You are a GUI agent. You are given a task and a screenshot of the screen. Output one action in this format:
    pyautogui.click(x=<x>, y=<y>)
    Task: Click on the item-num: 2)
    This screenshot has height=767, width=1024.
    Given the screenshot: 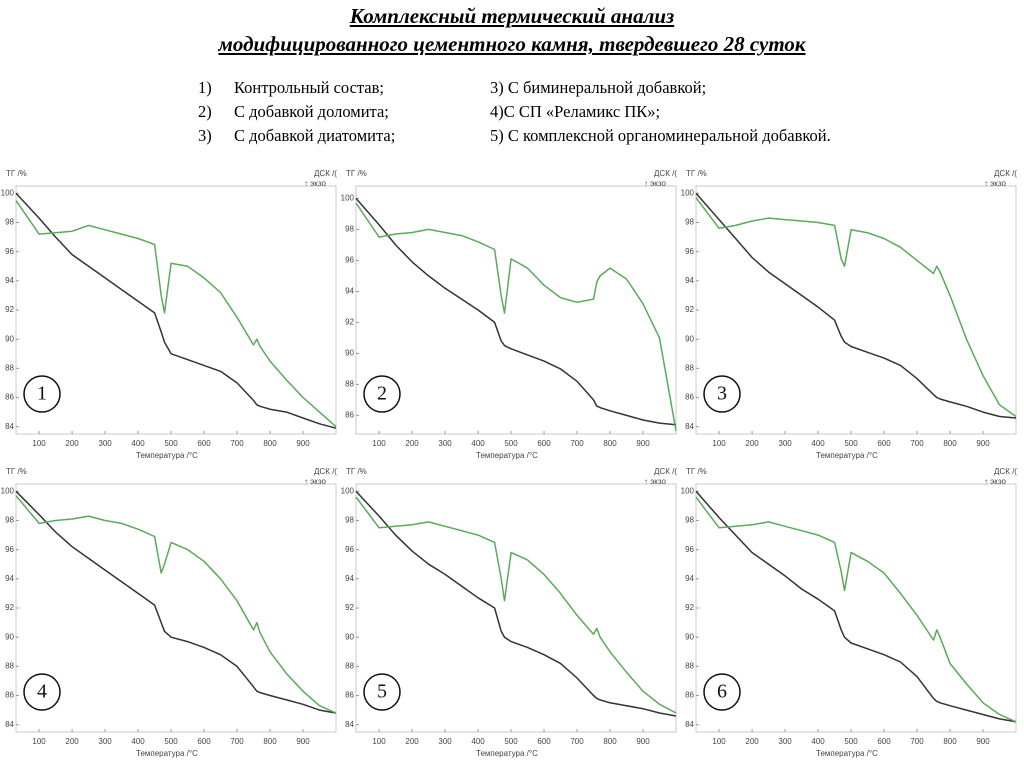 What is the action you would take?
    pyautogui.click(x=205, y=111)
    